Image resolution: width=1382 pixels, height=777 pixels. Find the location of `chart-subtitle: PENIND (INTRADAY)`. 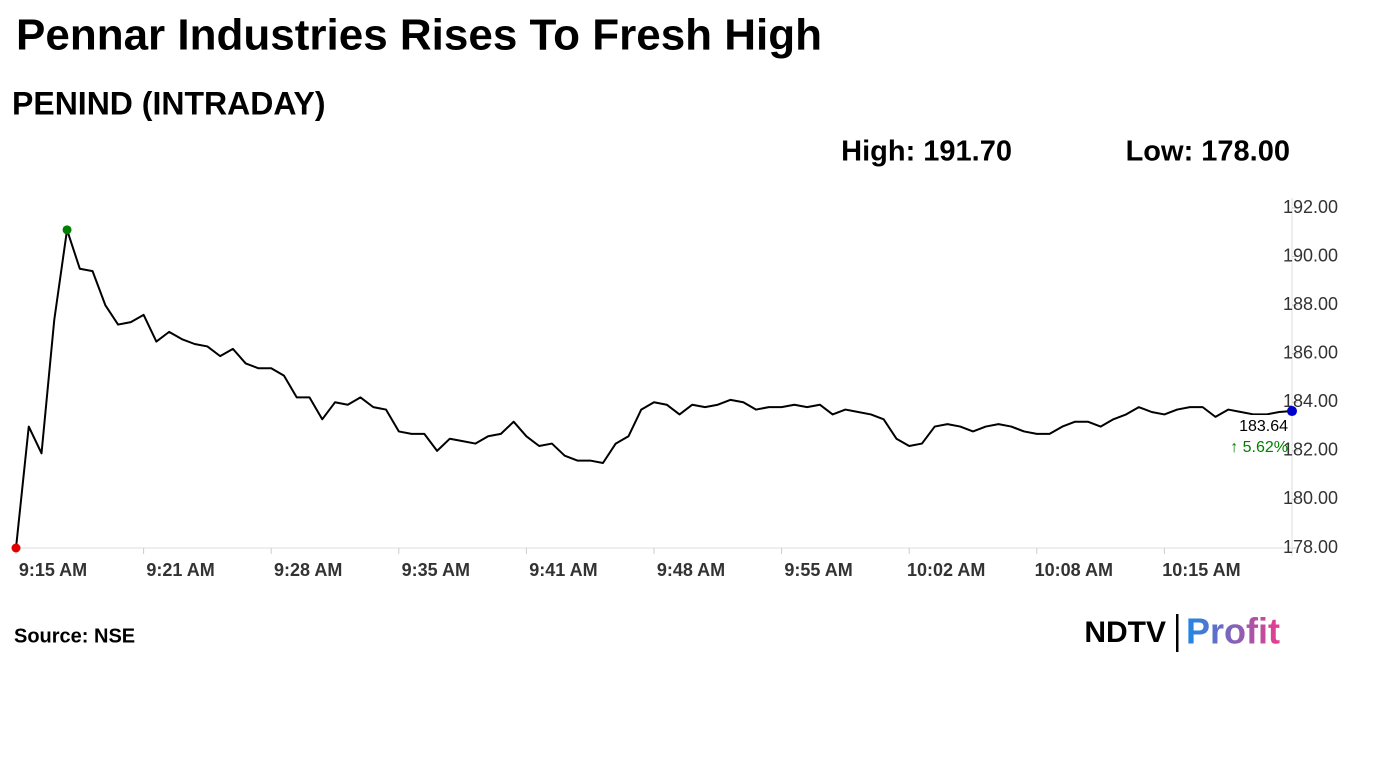

chart-subtitle: PENIND (INTRADAY) is located at coordinates (169, 103).